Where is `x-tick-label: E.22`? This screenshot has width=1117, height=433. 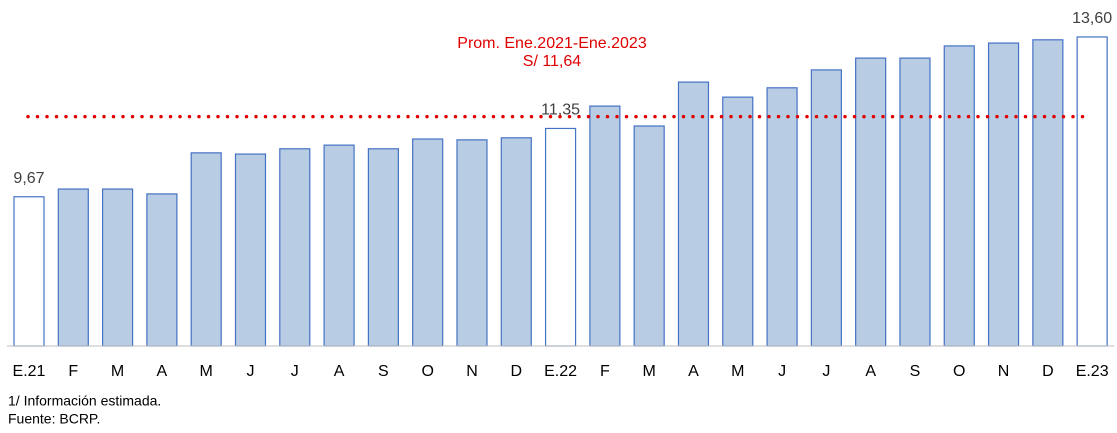 x-tick-label: E.22 is located at coordinates (560, 371).